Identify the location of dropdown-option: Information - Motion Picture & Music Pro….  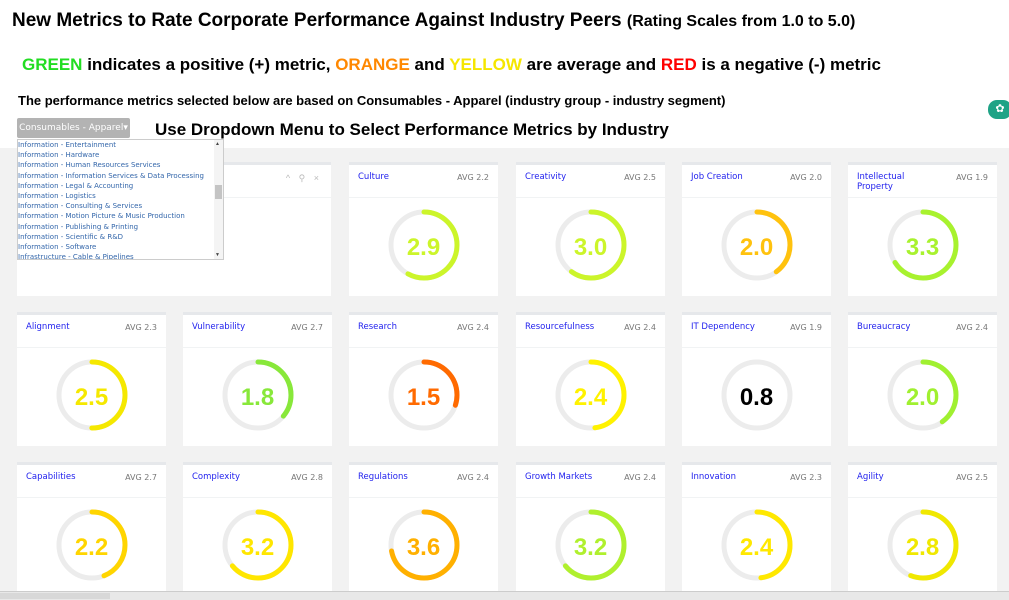
(101, 216).